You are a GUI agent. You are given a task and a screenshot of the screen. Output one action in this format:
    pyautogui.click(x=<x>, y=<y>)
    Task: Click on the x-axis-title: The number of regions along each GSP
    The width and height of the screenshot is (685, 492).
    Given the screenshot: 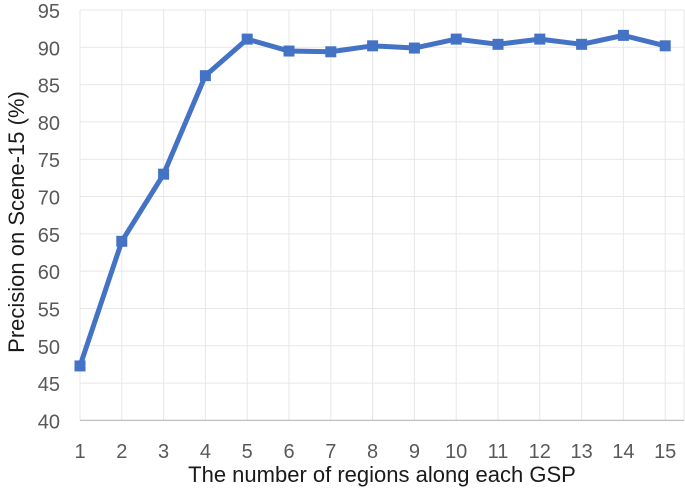 What is the action you would take?
    pyautogui.click(x=382, y=474)
    